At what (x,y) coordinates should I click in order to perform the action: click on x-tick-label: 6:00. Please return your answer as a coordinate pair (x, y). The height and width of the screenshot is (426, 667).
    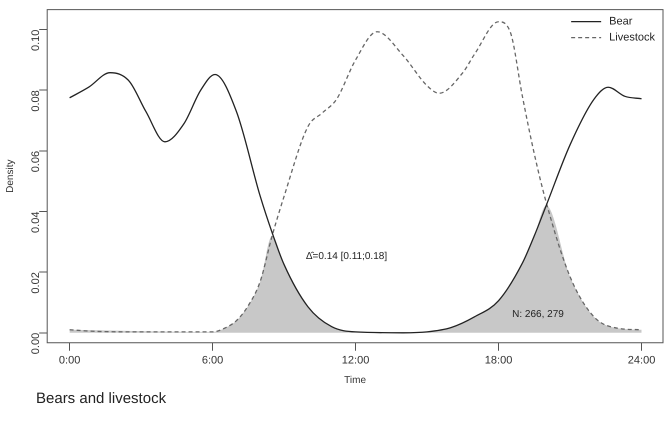
    Looking at the image, I should click on (213, 360).